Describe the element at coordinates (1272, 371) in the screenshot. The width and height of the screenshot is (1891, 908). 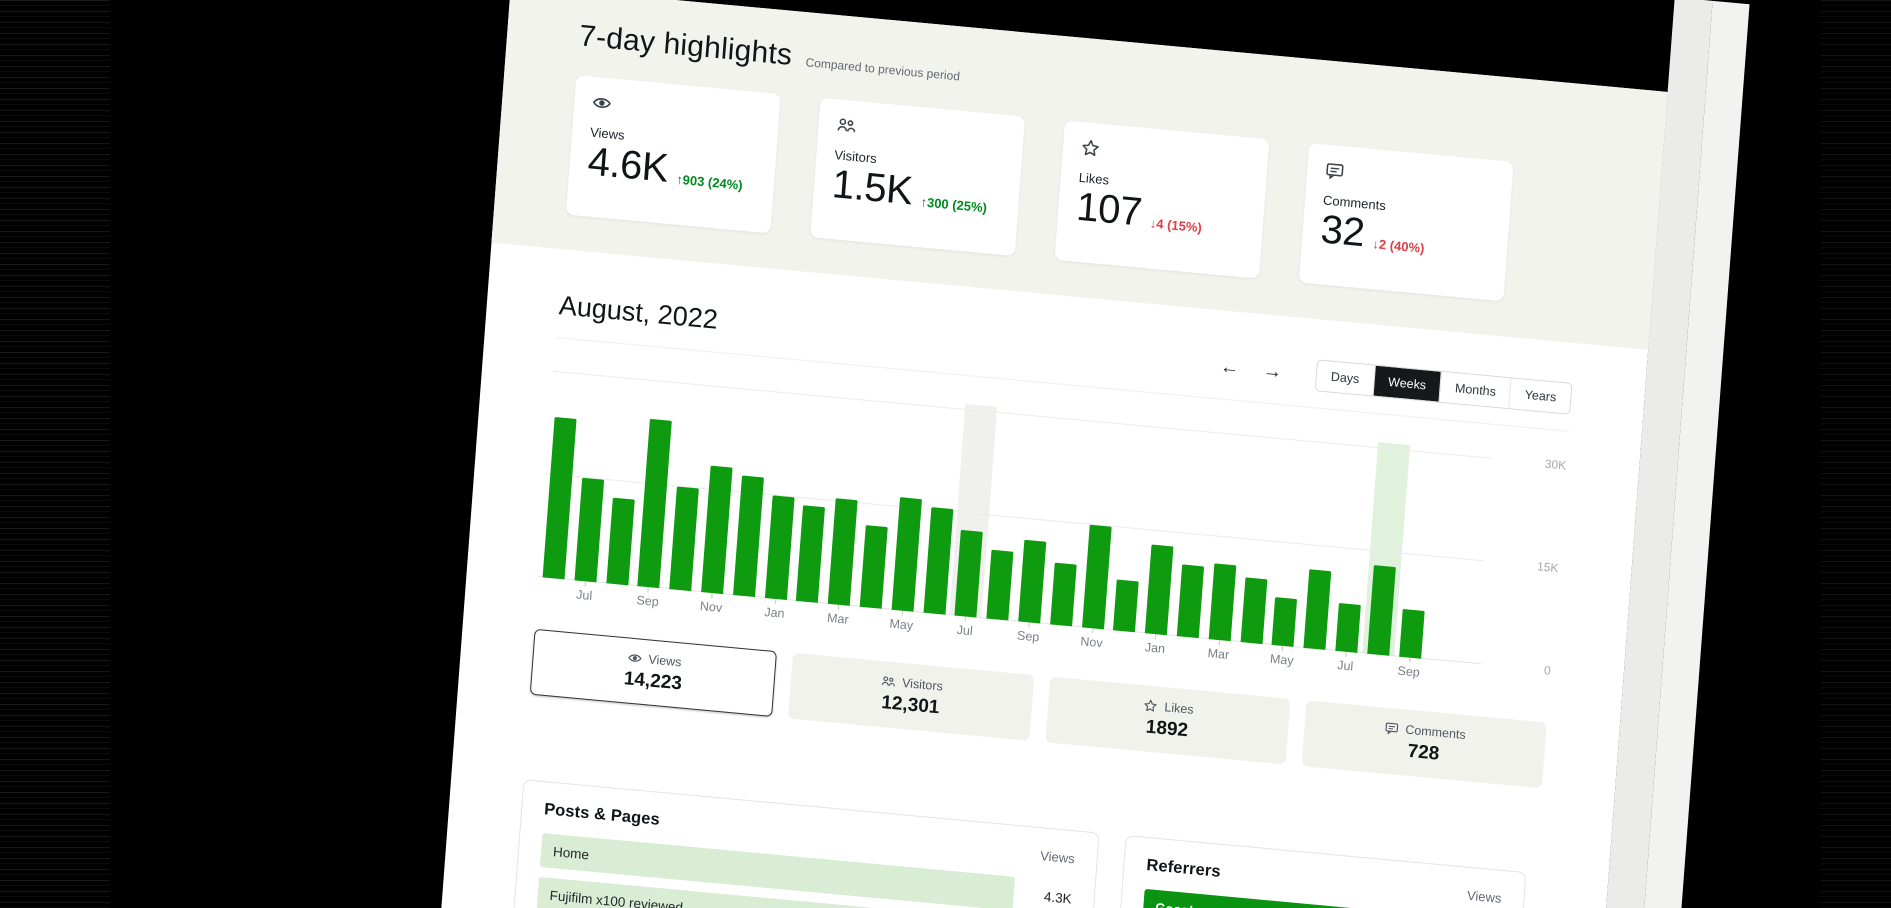
I see `next-period-button: →` at that location.